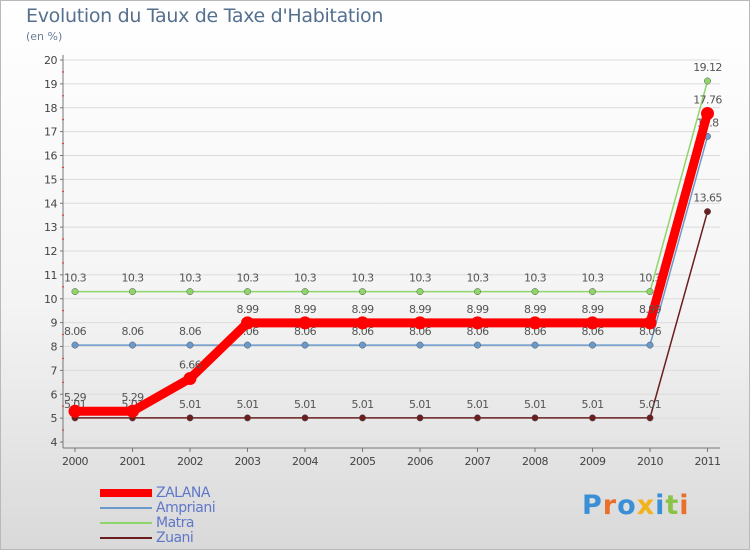 This screenshot has width=750, height=550. What do you see at coordinates (126, 523) in the screenshot?
I see `legend-swatch-matra` at bounding box center [126, 523].